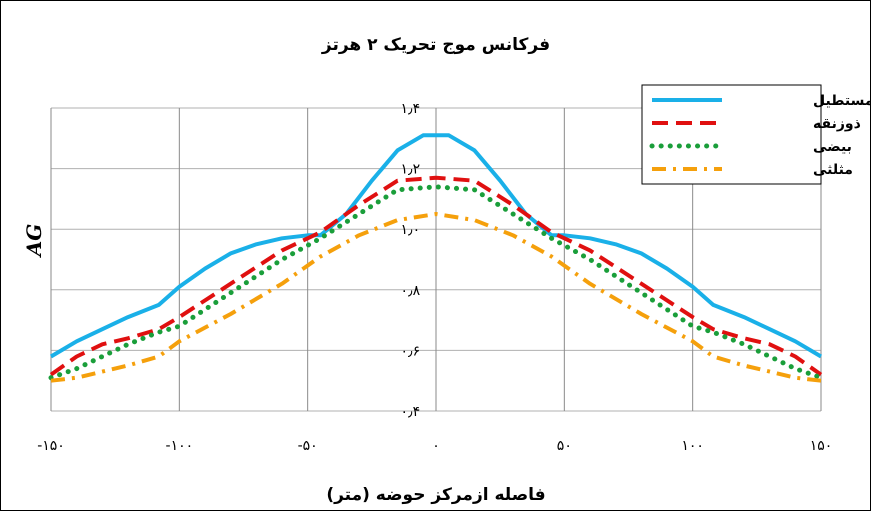  I want to click on x-tick-label-1: -۱۰۰, so click(180, 446).